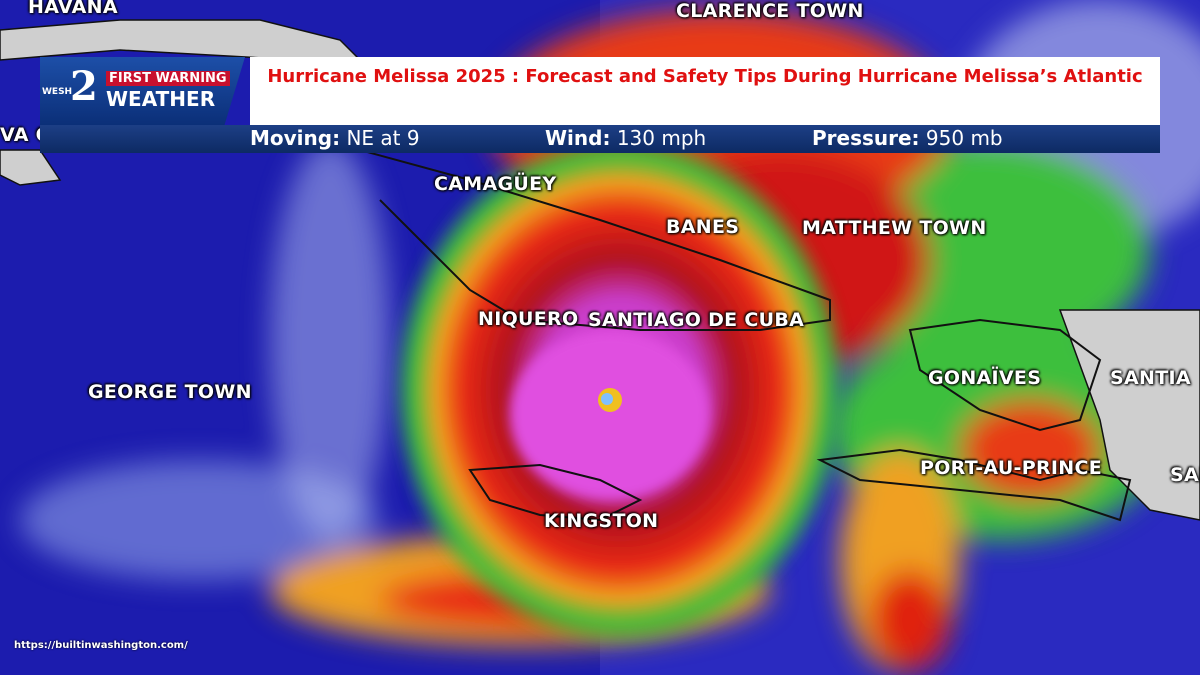 Image resolution: width=1200 pixels, height=675 pixels. I want to click on city-label: KINGSTON, so click(601, 521).